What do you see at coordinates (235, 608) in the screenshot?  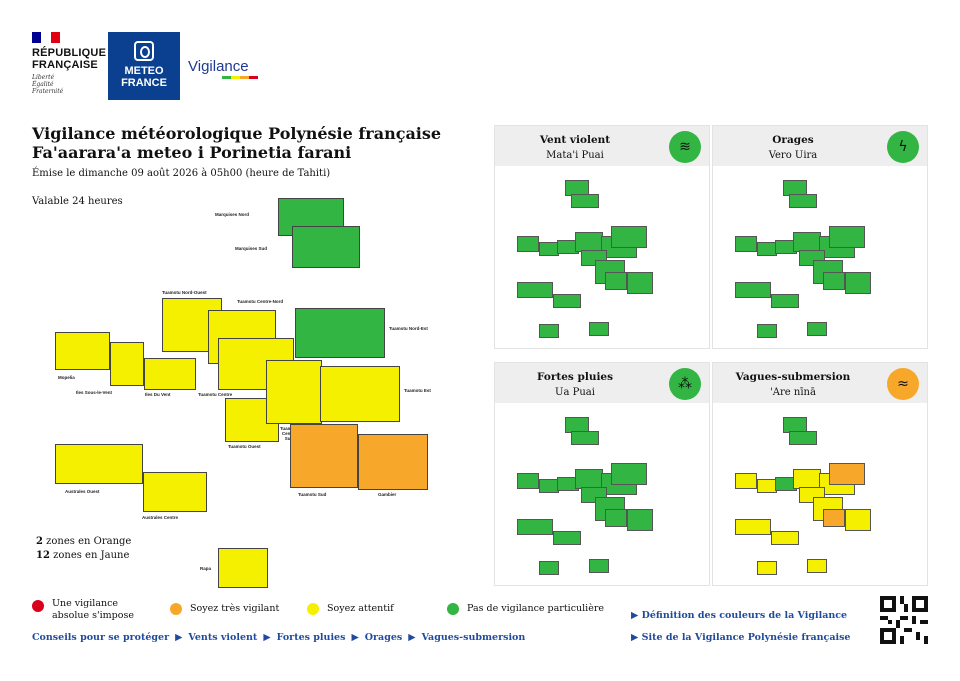 I see `legend-orange-label: Soyez très vigilant` at bounding box center [235, 608].